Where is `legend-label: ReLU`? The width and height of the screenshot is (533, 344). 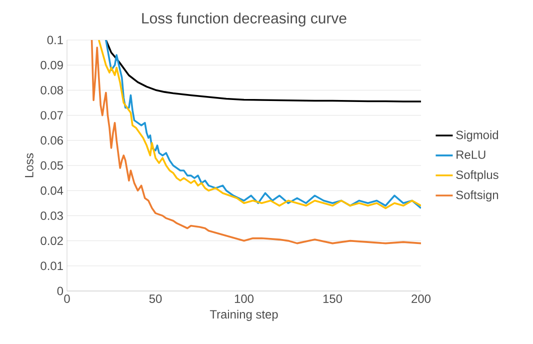 legend-label: ReLU is located at coordinates (471, 154).